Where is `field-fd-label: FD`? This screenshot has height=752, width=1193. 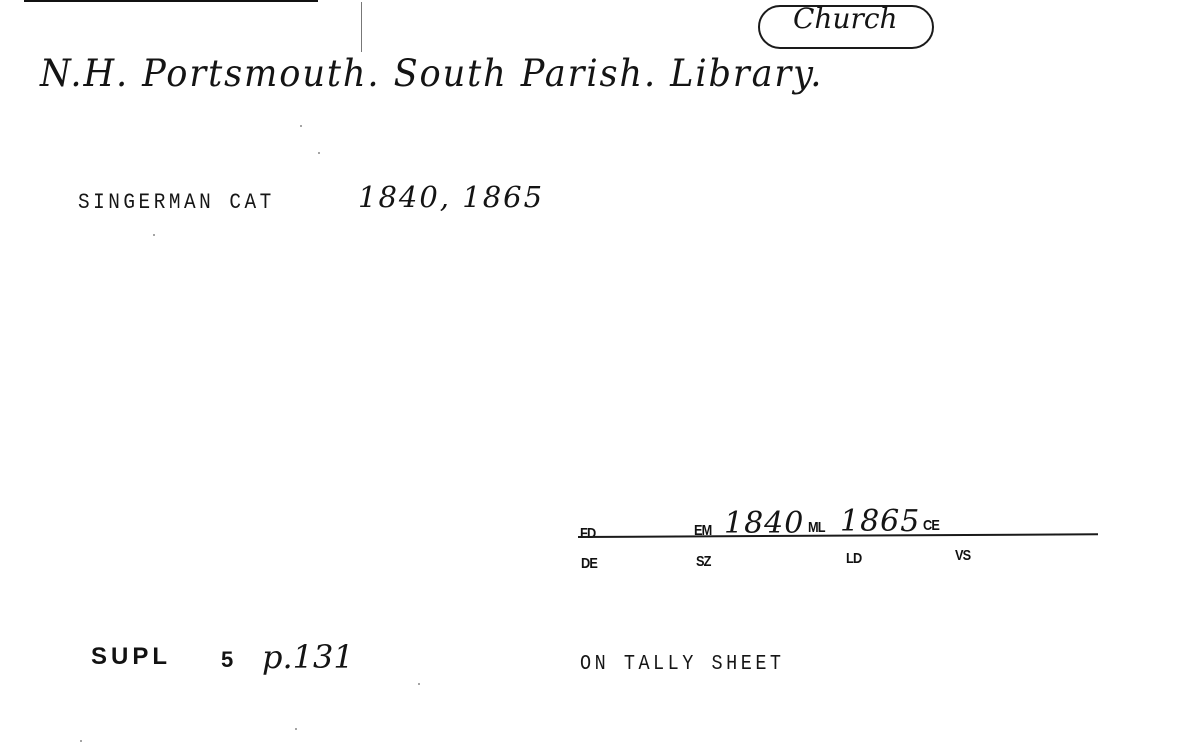 field-fd-label: FD is located at coordinates (588, 533).